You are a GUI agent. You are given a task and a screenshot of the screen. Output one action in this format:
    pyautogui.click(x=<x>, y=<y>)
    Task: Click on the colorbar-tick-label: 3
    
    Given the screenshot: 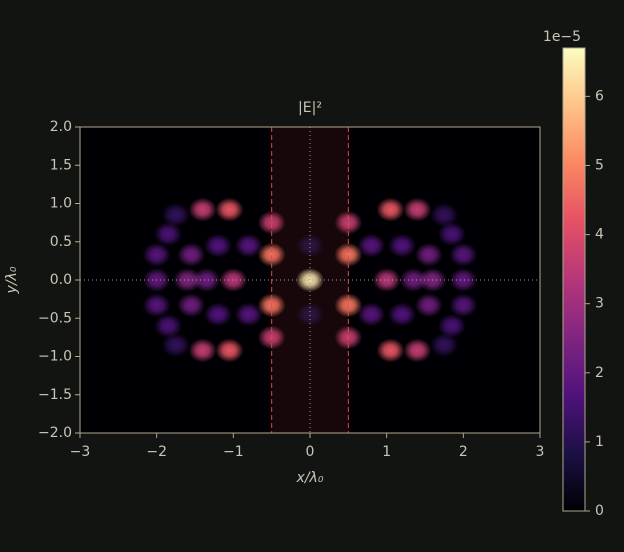 What is the action you would take?
    pyautogui.click(x=599, y=304)
    